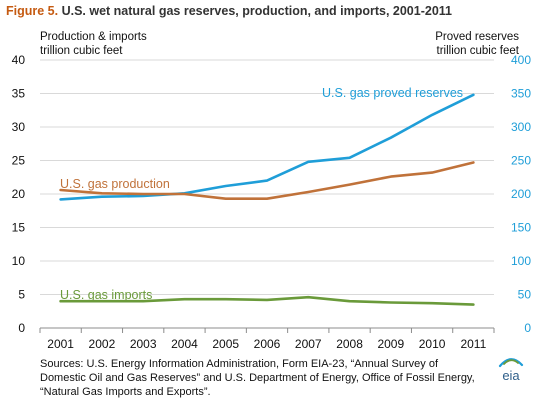 The width and height of the screenshot is (545, 404). What do you see at coordinates (143, 344) in the screenshot?
I see `x-tick-label: 2003` at bounding box center [143, 344].